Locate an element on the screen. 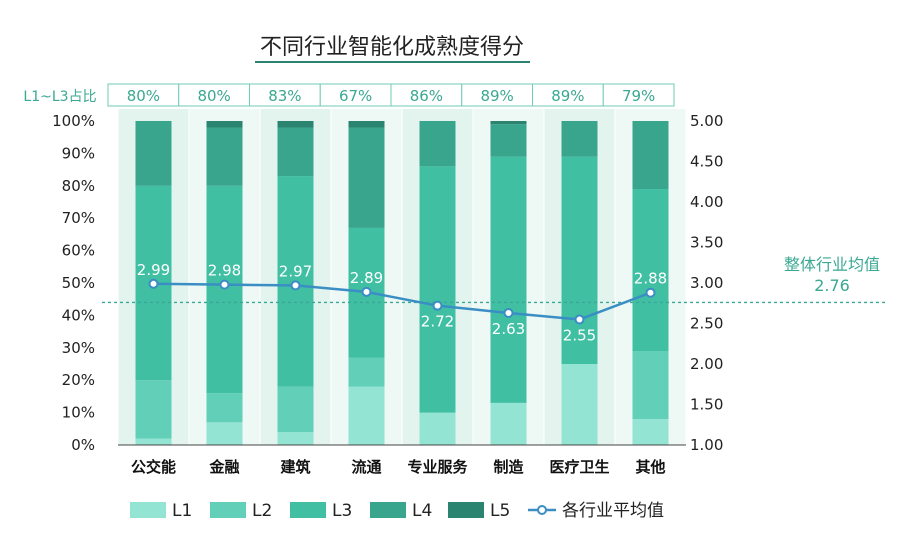 The width and height of the screenshot is (911, 542). average-value-label: 2.89 is located at coordinates (366, 278).